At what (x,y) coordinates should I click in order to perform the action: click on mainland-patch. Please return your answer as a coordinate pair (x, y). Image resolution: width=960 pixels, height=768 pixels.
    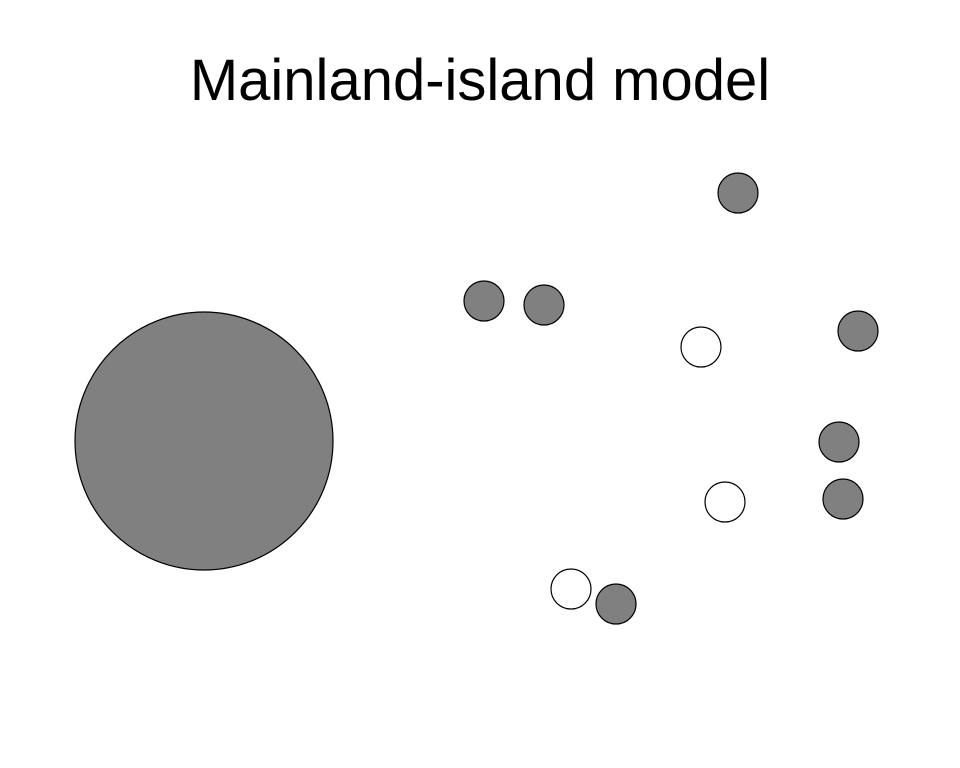
    Looking at the image, I should click on (204, 441).